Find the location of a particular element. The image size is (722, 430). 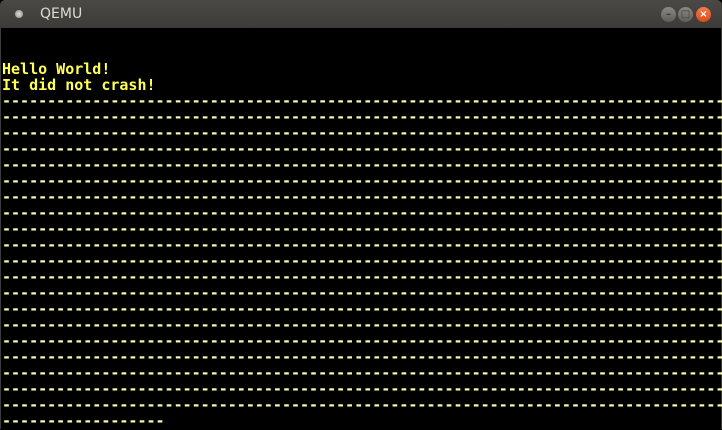

console-line: It did not crash! is located at coordinates (79, 85).